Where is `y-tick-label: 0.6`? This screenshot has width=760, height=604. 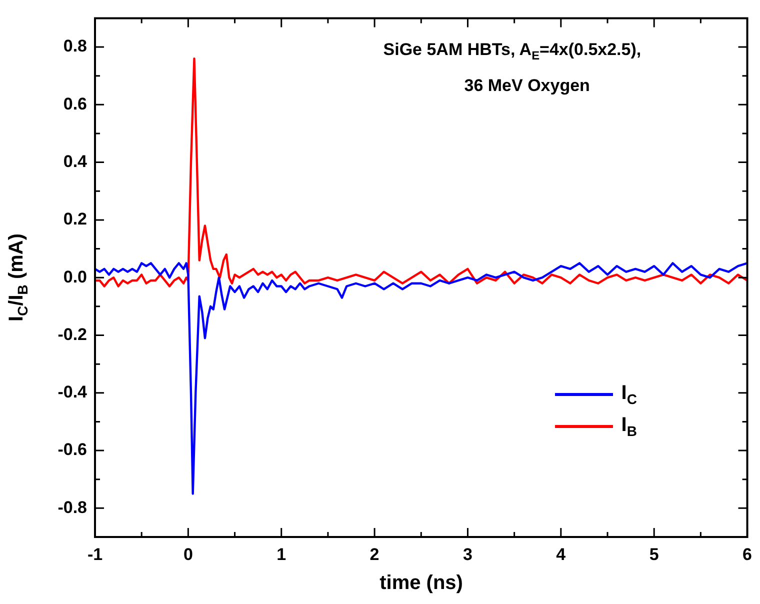
y-tick-label: 0.6 is located at coordinates (75, 104).